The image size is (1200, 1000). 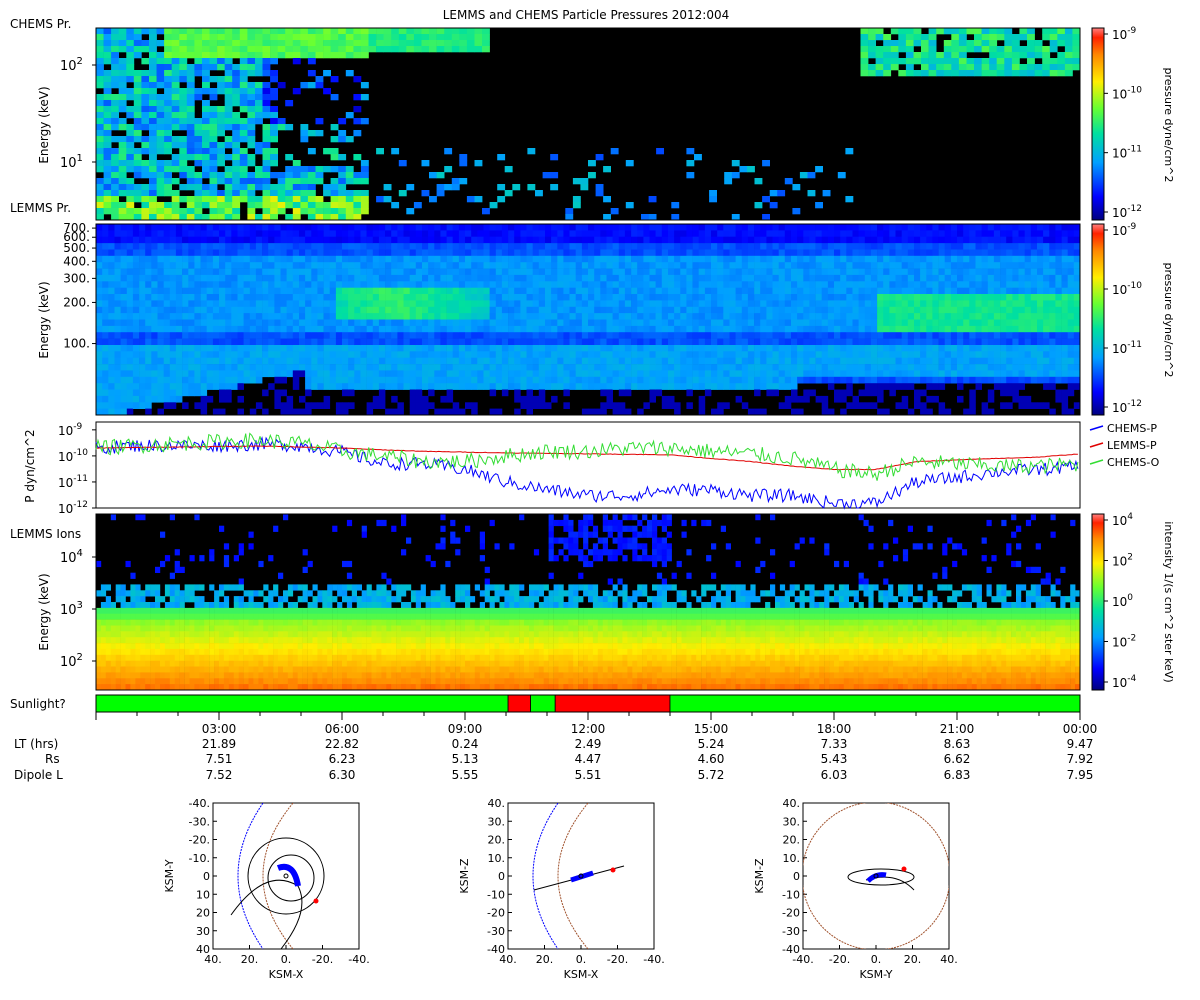 I want to click on lt-value: 0.24, so click(x=465, y=744).